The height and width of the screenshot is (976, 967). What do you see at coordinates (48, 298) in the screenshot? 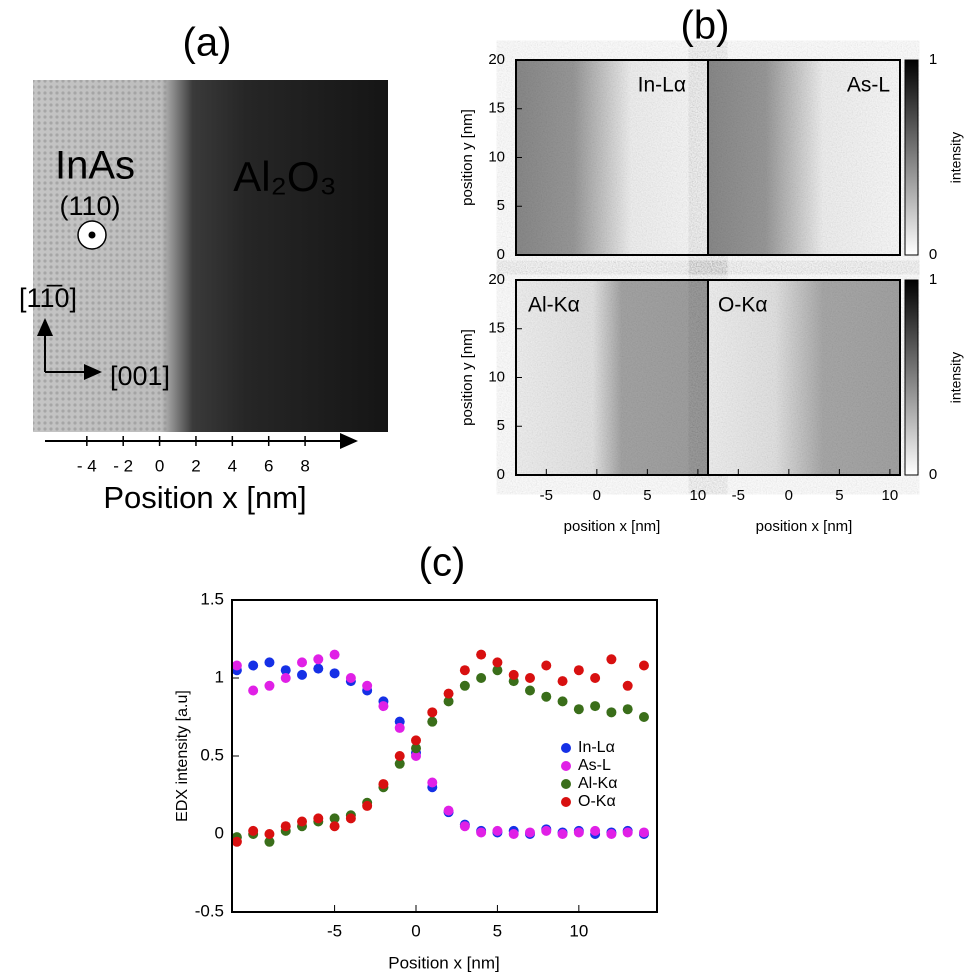
I see `annotation: [11̅0]` at bounding box center [48, 298].